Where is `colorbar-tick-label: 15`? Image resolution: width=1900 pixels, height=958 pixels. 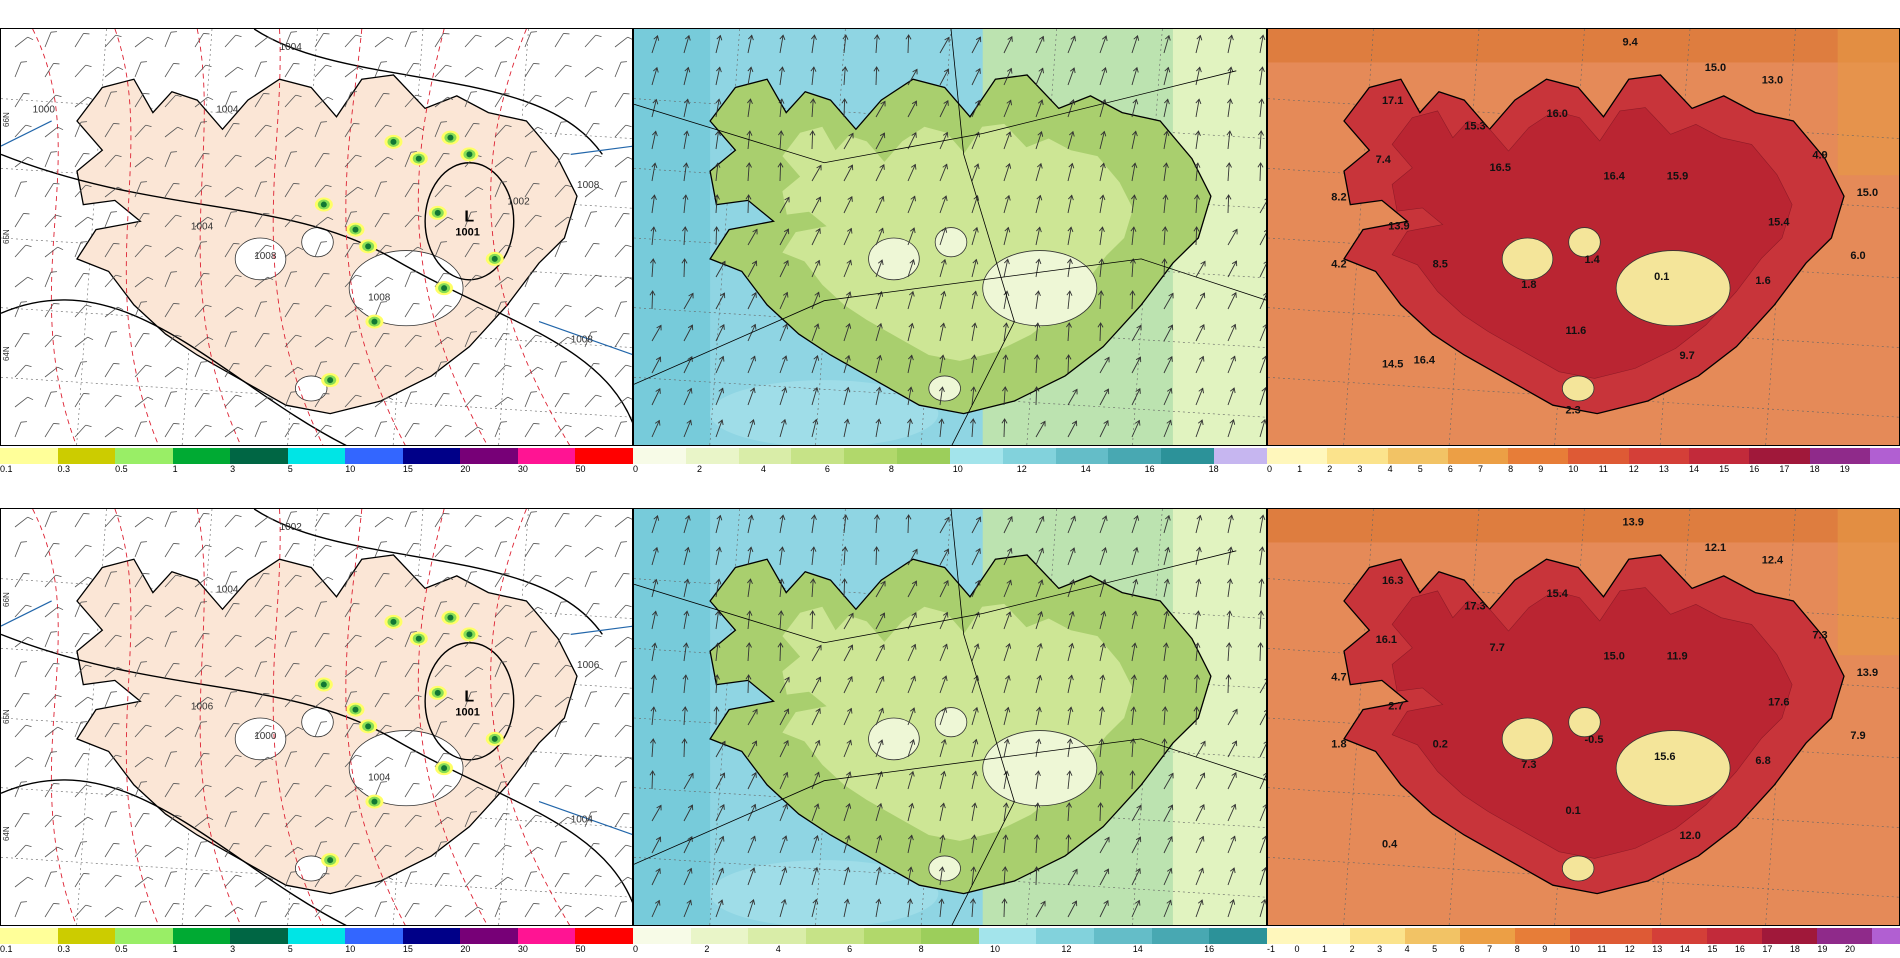
colorbar-tick-label: 15 is located at coordinates (1712, 949).